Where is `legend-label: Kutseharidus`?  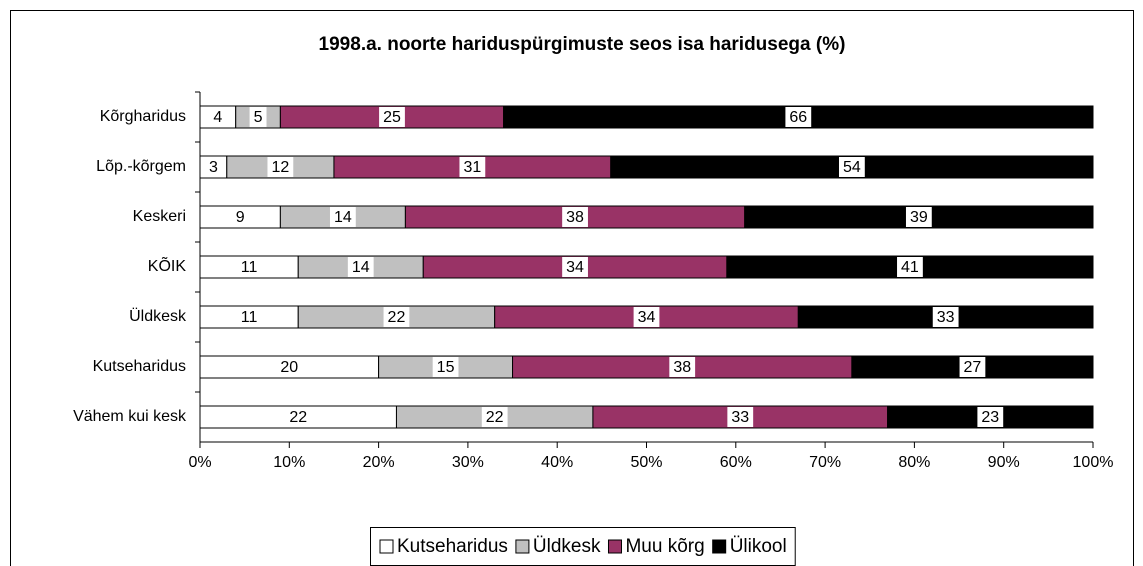
legend-label: Kutseharidus is located at coordinates (452, 546).